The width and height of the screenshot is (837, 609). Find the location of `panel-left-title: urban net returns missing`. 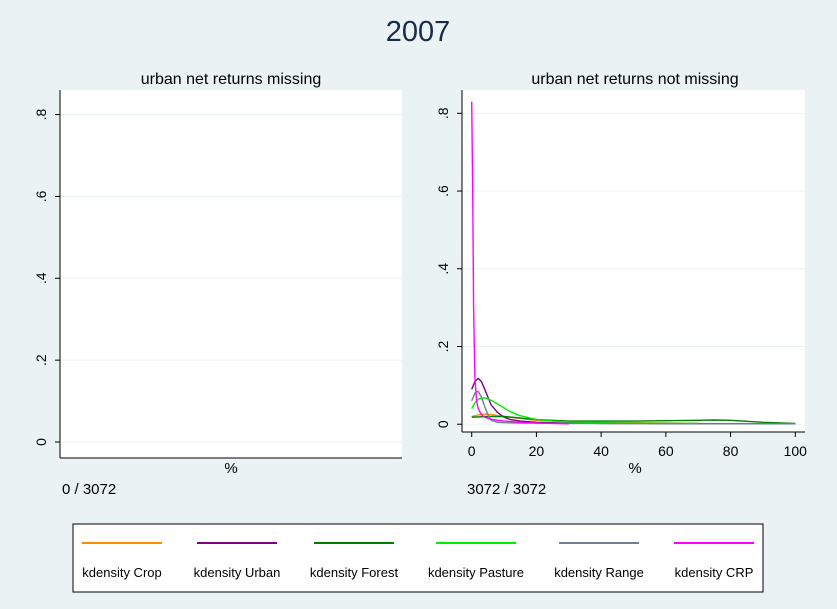

panel-left-title: urban net returns missing is located at coordinates (231, 79).